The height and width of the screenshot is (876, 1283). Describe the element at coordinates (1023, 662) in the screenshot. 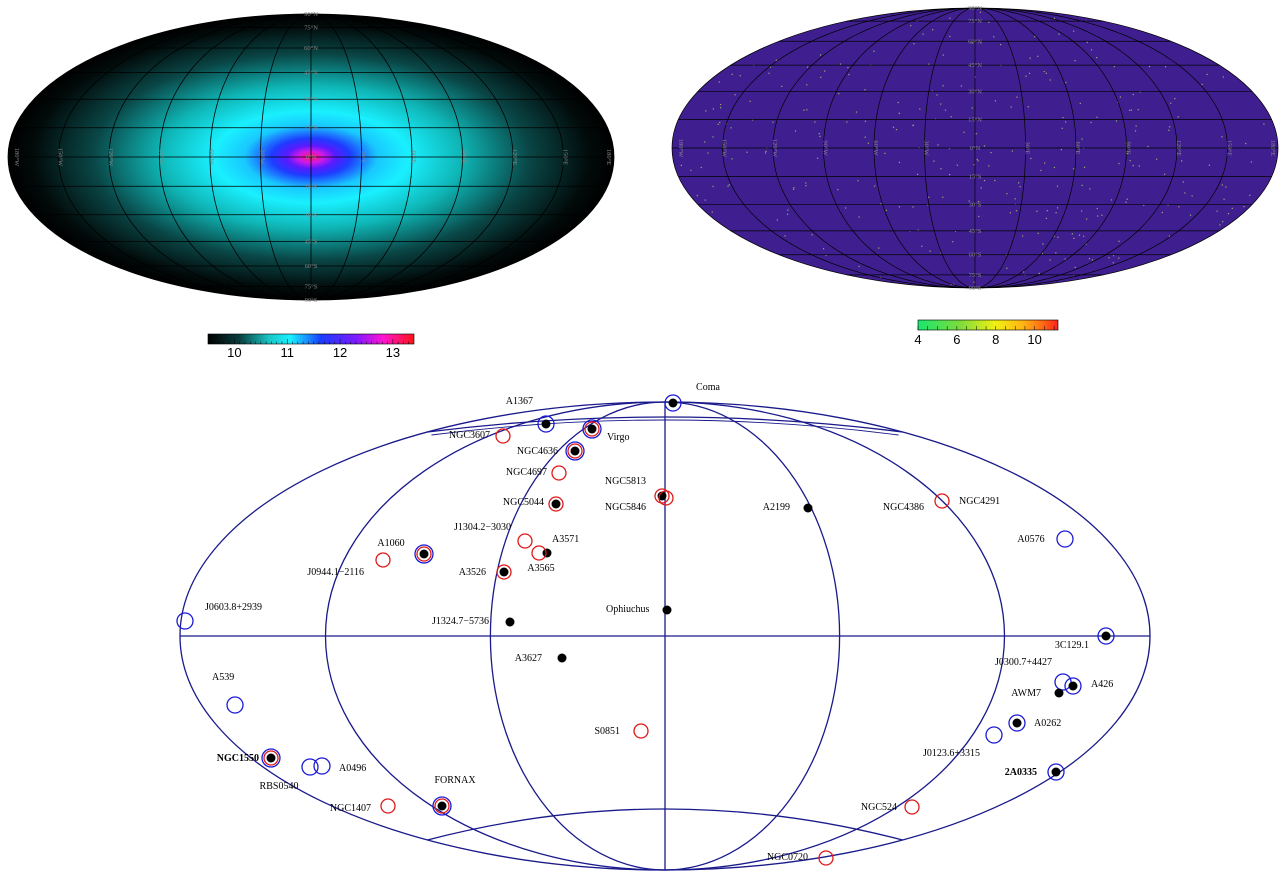

I see `cluster-label: J0300.7+4427` at that location.